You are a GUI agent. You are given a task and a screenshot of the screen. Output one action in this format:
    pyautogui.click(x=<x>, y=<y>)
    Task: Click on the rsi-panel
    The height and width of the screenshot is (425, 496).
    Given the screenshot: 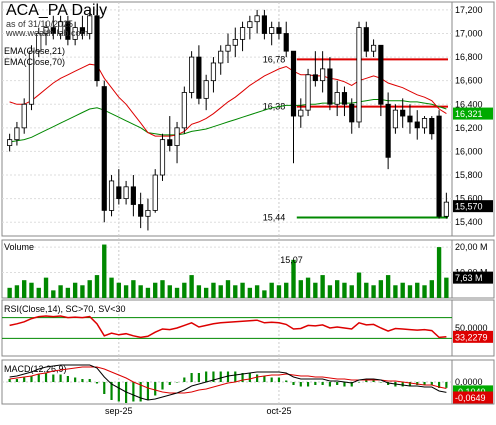 What is the action you would take?
    pyautogui.click(x=248, y=328)
    